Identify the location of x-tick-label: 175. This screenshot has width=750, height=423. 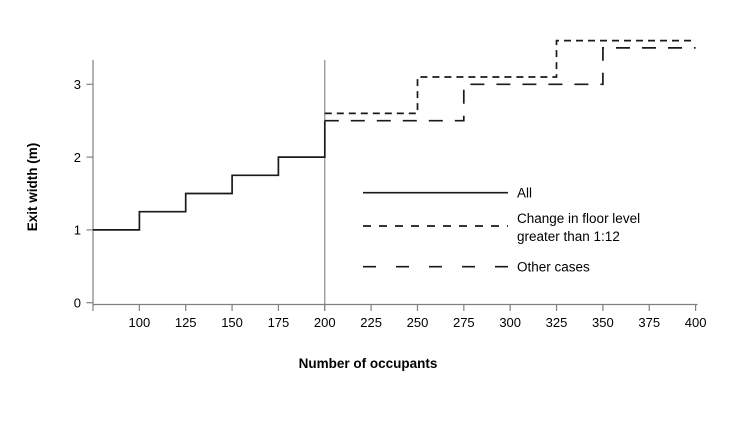
(279, 322).